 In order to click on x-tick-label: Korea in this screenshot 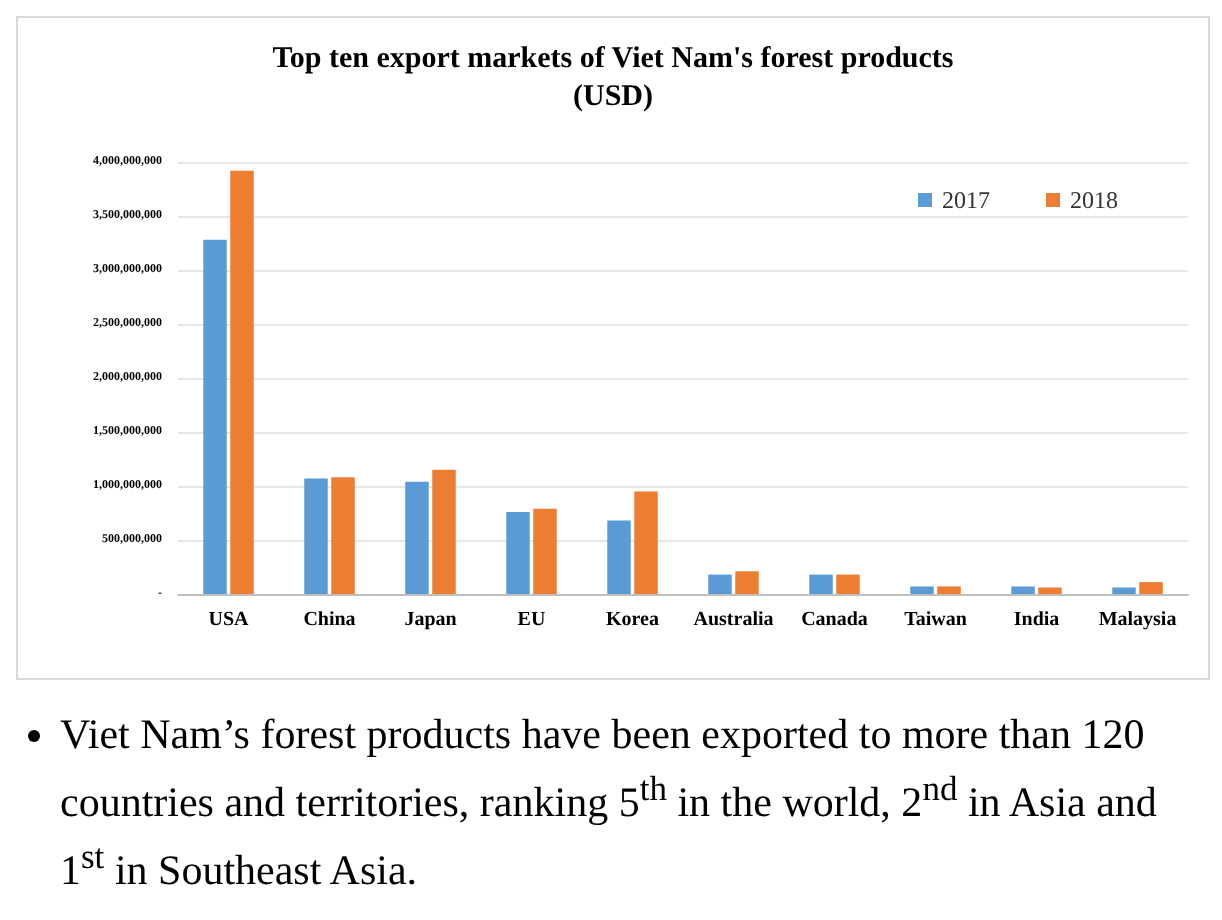, I will do `click(632, 620)`.